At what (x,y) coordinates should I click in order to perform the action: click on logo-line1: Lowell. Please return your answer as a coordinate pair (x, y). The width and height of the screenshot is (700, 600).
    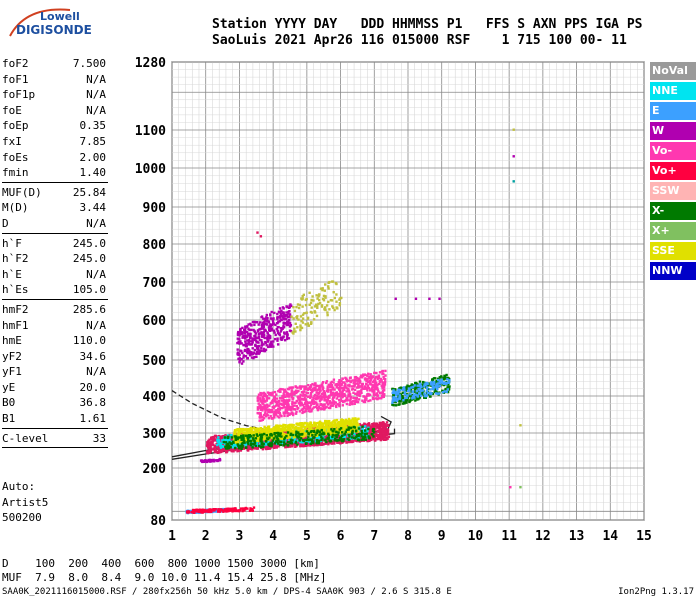
    Looking at the image, I should click on (60, 16).